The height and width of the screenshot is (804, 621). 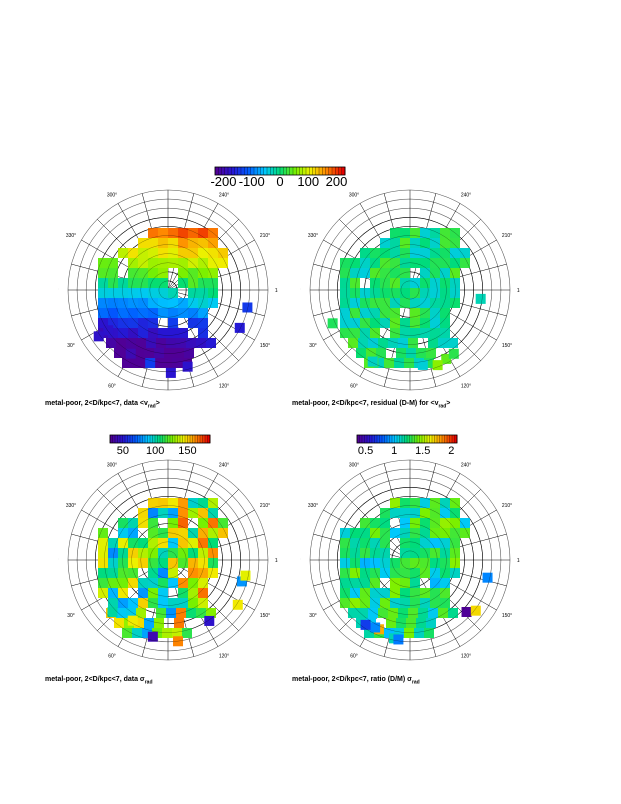 I want to click on longitude-label: 30°, so click(x=313, y=616).